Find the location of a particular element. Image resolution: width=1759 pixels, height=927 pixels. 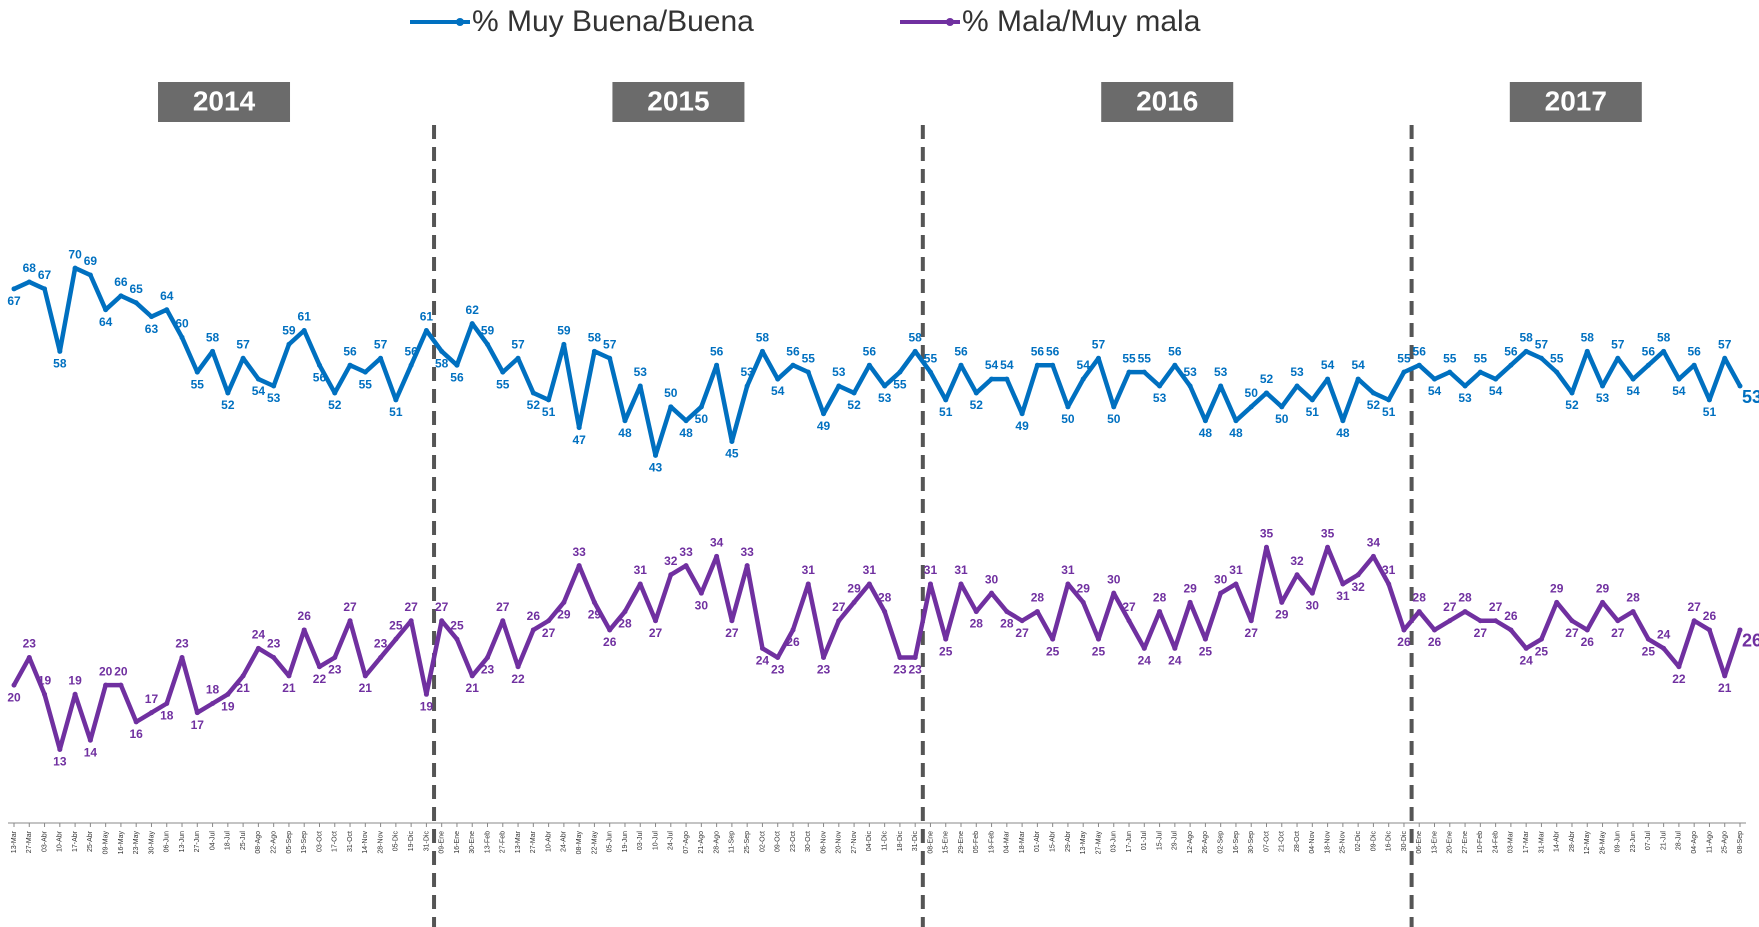

data-label: 57 is located at coordinates (1618, 344).